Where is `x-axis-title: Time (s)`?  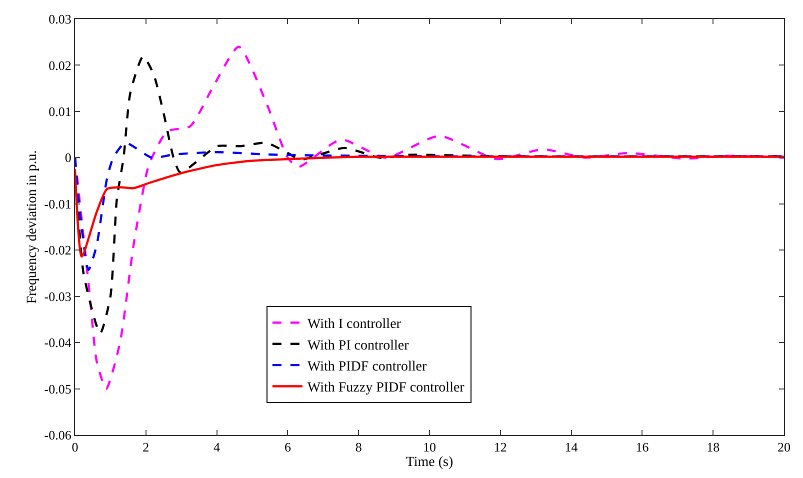
x-axis-title: Time (s) is located at coordinates (430, 462).